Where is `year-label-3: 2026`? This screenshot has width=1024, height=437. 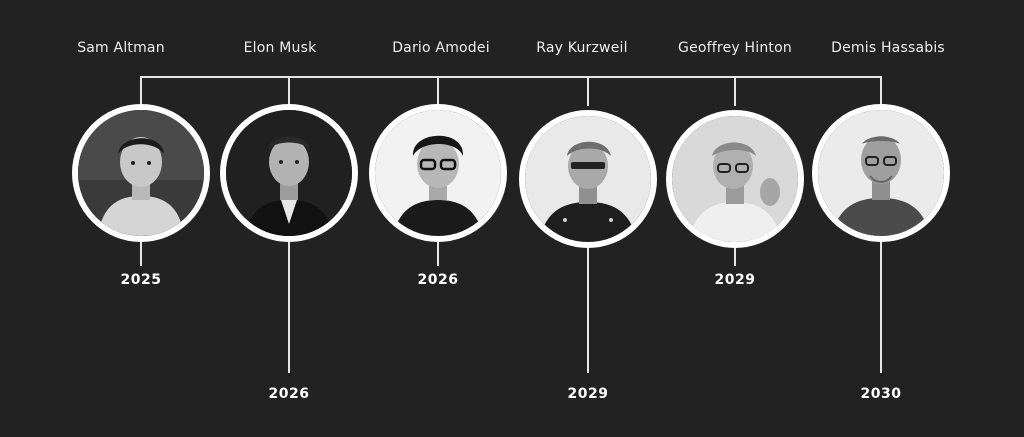
year-label-3: 2026 is located at coordinates (438, 280).